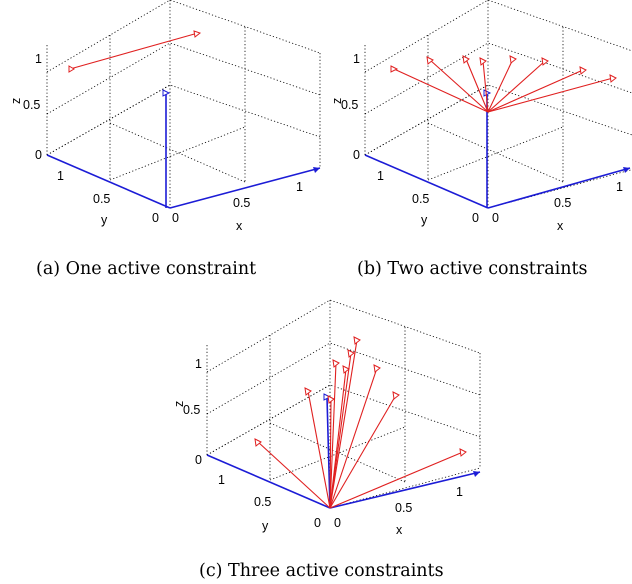  Describe the element at coordinates (134, 51) in the screenshot. I see `constraint-vector` at that location.